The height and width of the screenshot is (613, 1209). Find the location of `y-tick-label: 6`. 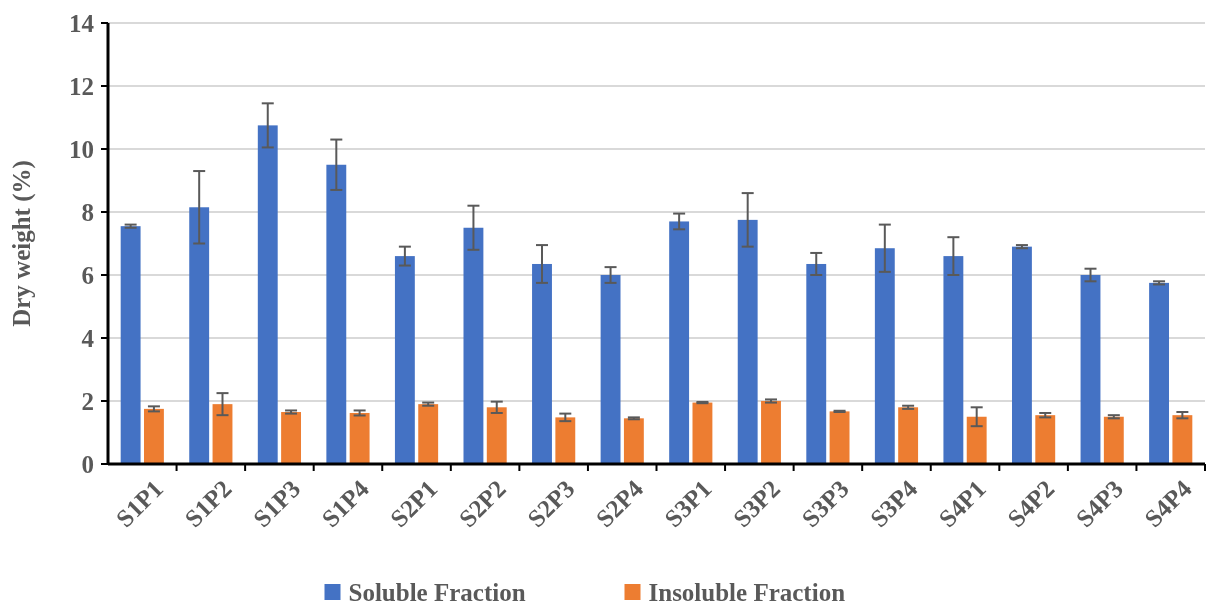

y-tick-label: 6 is located at coordinates (87, 275).